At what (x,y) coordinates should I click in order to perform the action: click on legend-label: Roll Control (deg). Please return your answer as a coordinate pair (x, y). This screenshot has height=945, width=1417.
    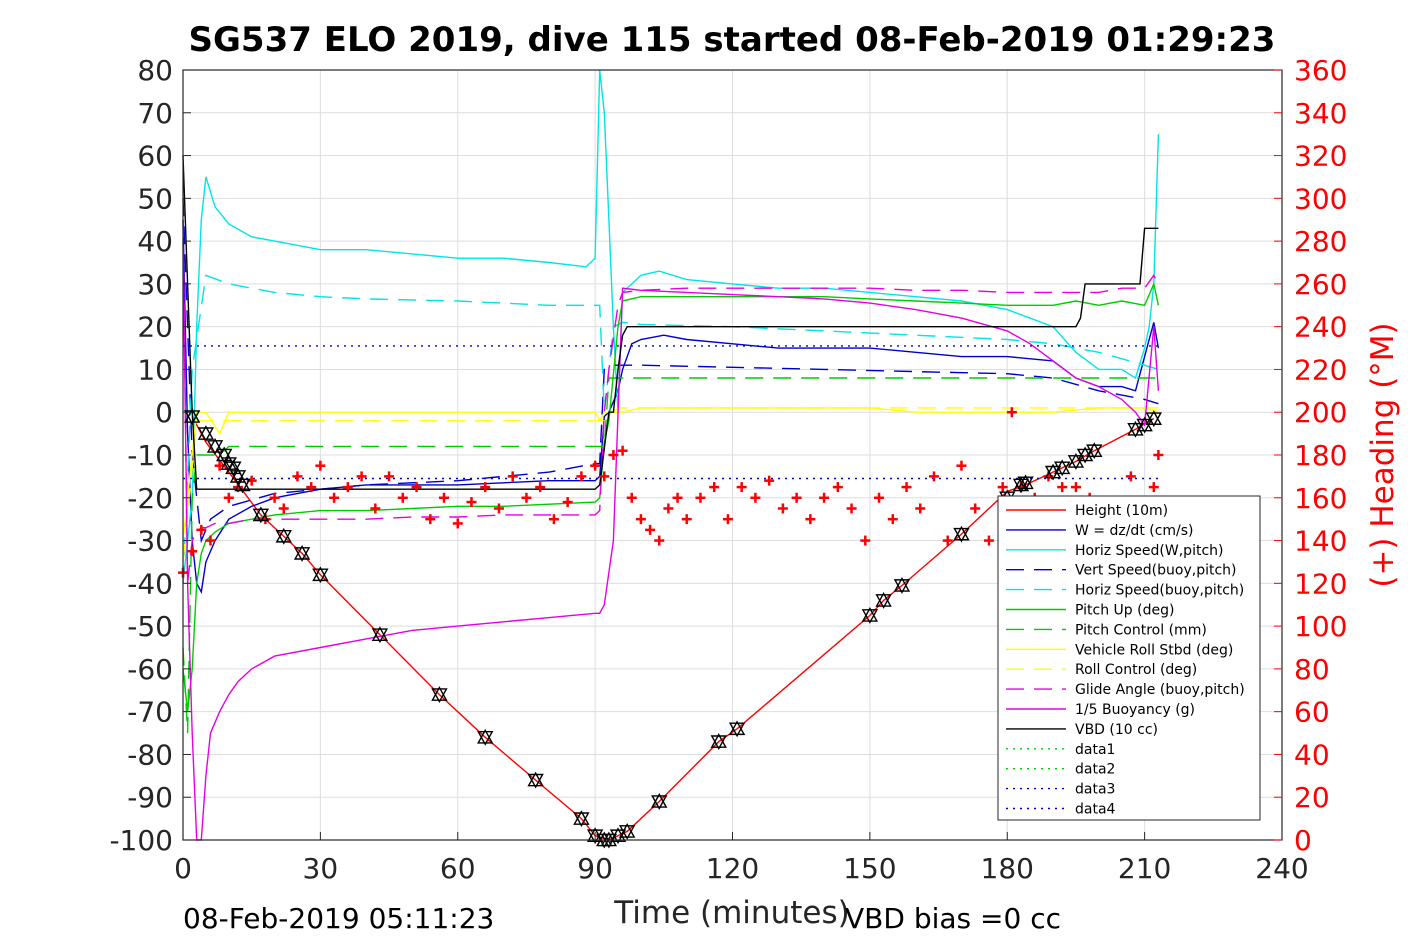
    Looking at the image, I should click on (1136, 670).